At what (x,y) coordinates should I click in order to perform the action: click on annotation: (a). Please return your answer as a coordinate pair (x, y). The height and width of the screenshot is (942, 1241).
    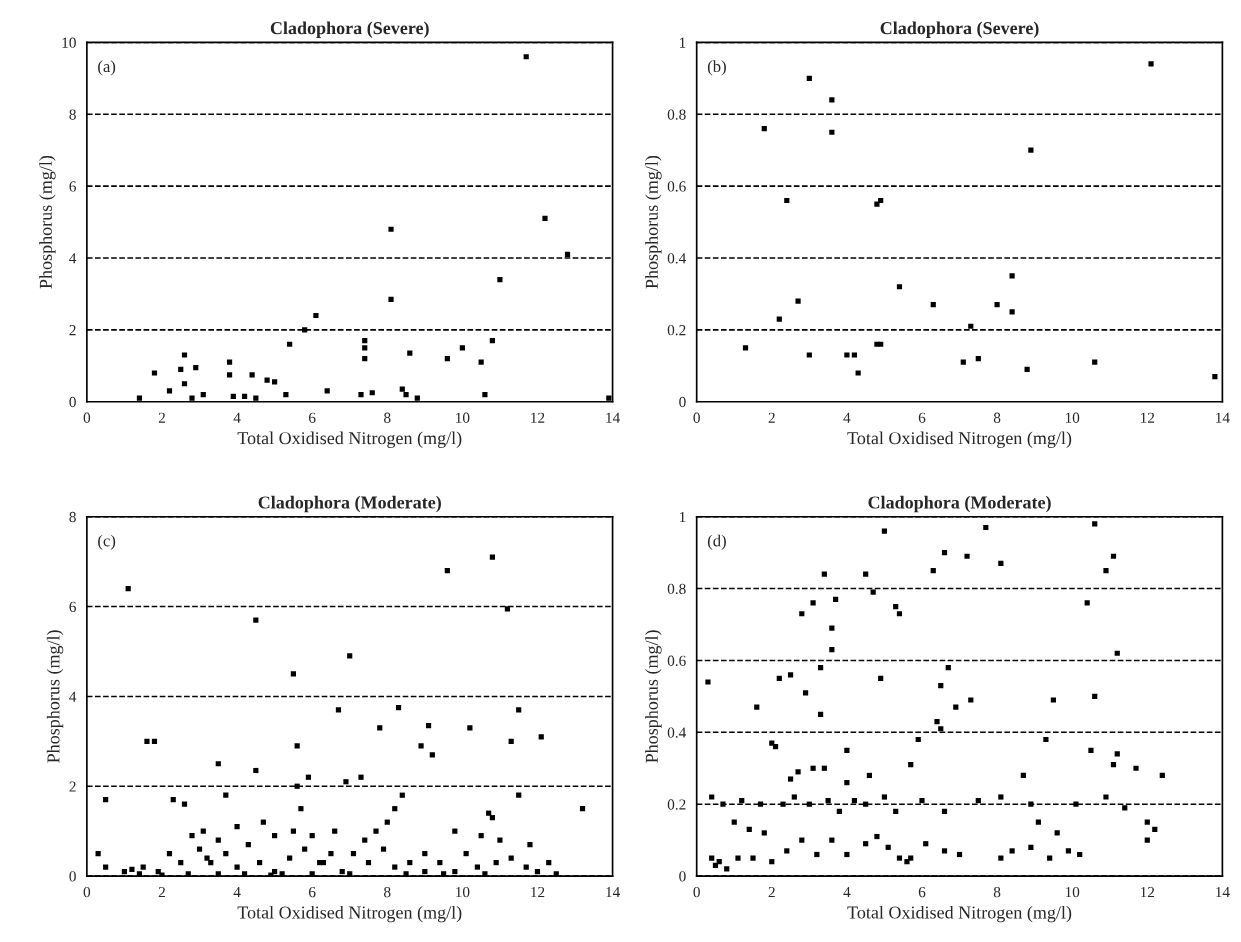
    Looking at the image, I should click on (107, 68).